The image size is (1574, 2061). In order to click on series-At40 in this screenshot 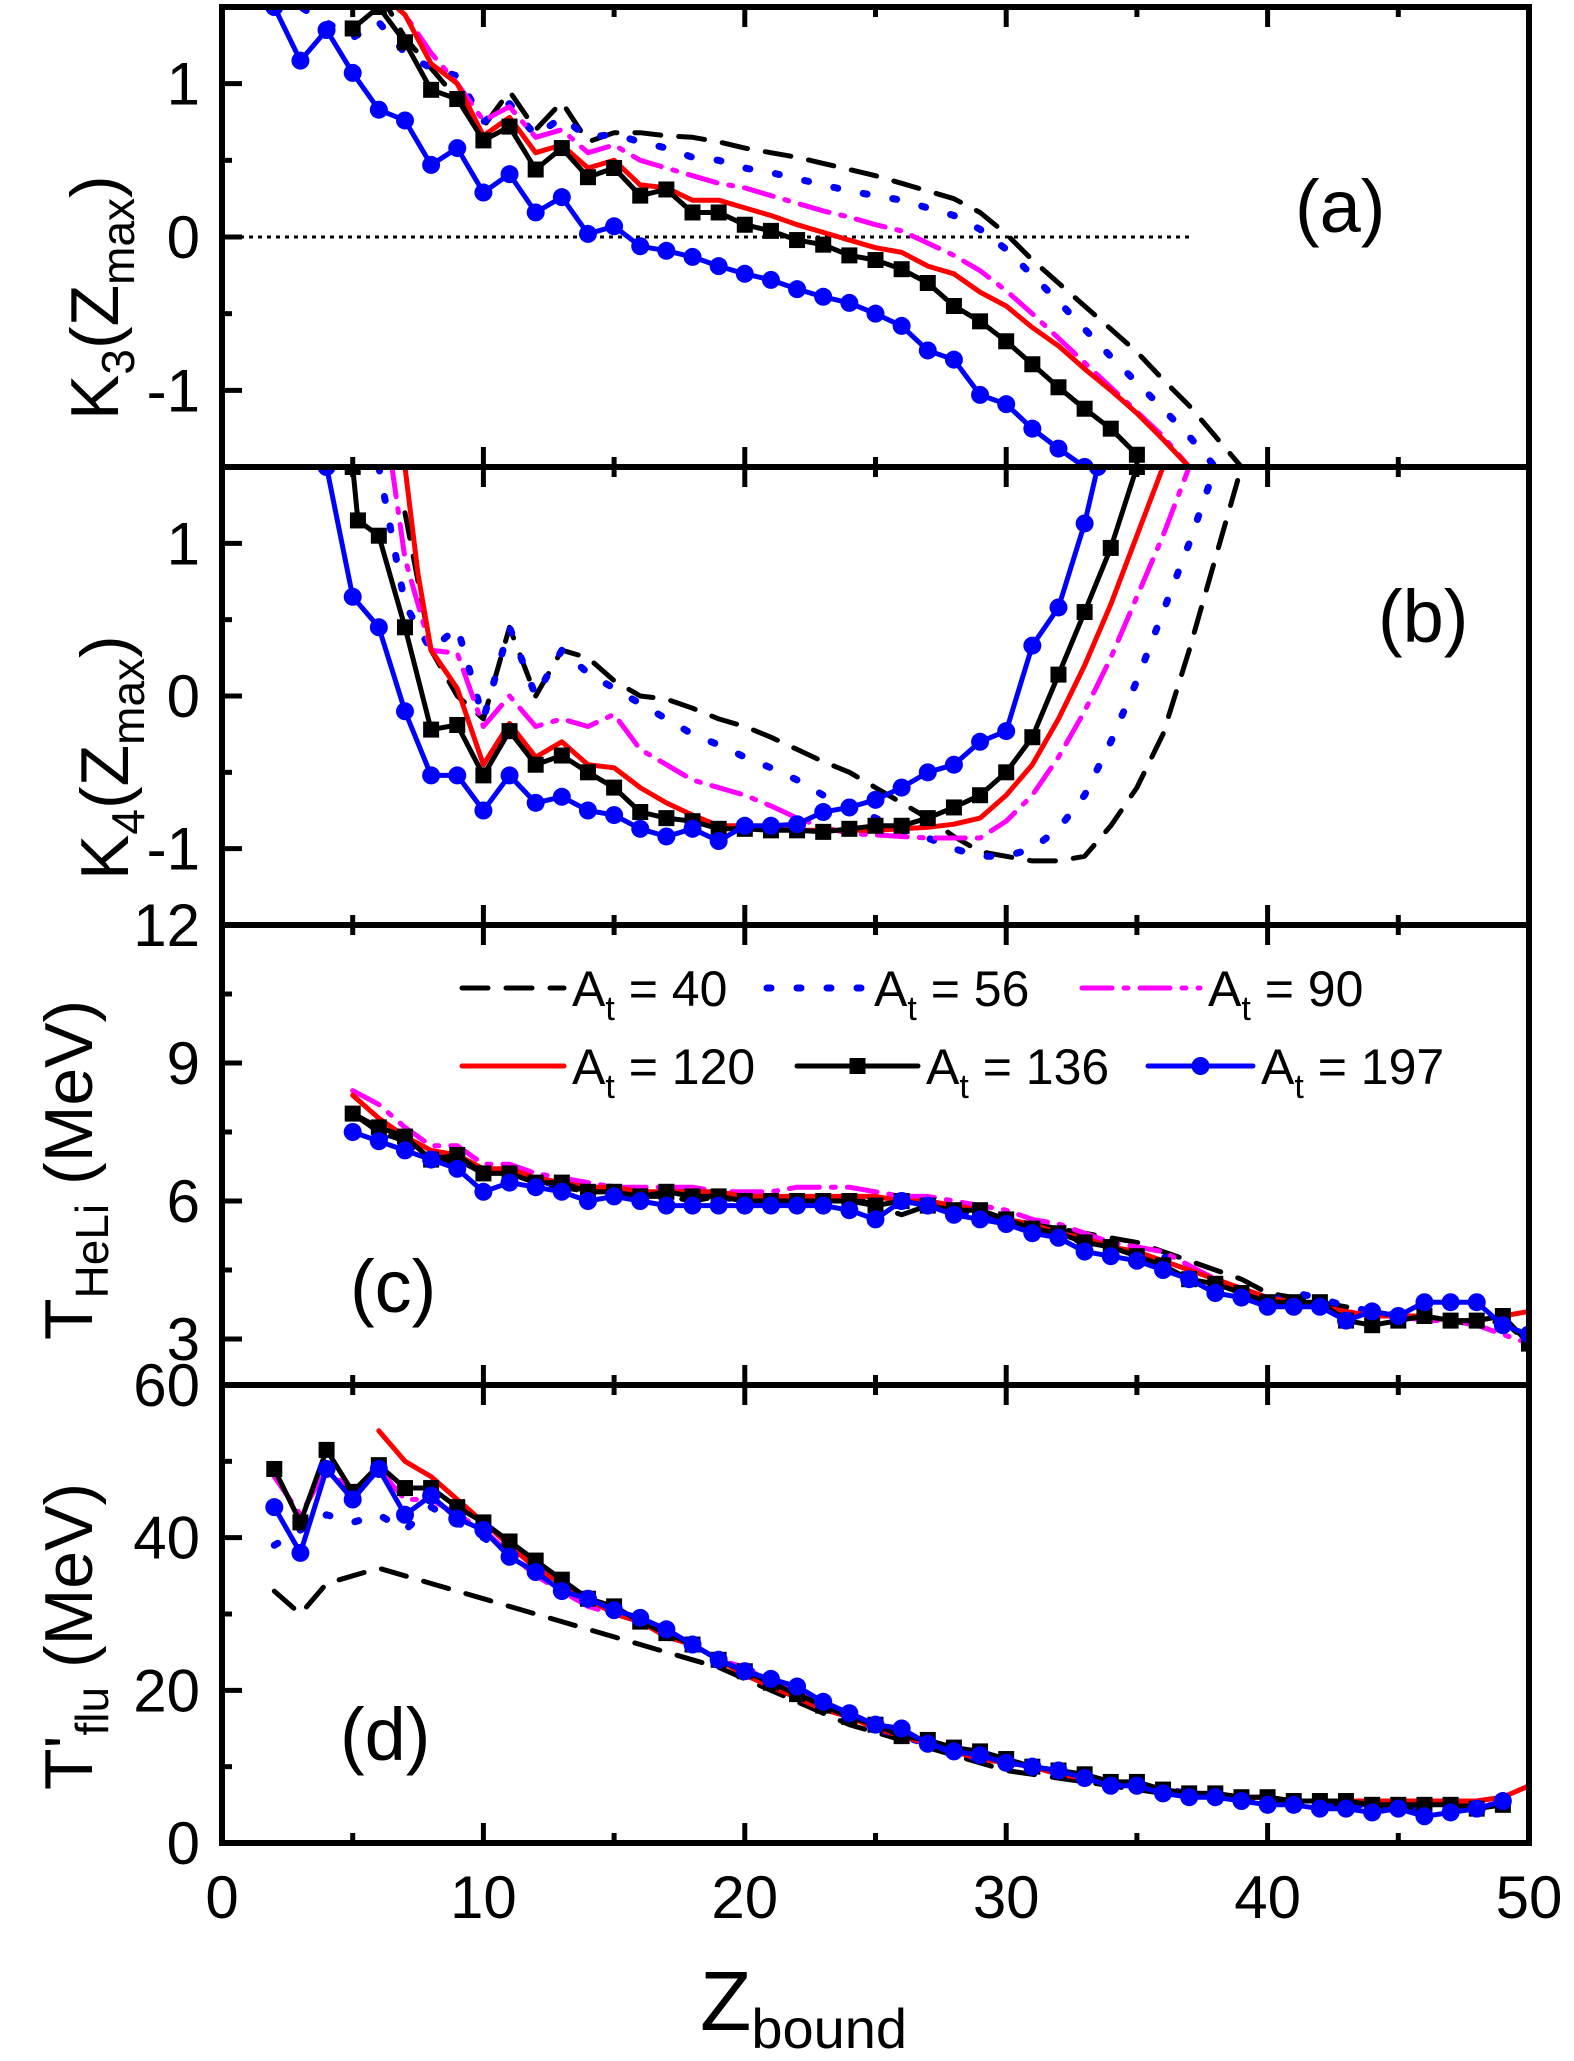, I will do `click(814, 237)`.